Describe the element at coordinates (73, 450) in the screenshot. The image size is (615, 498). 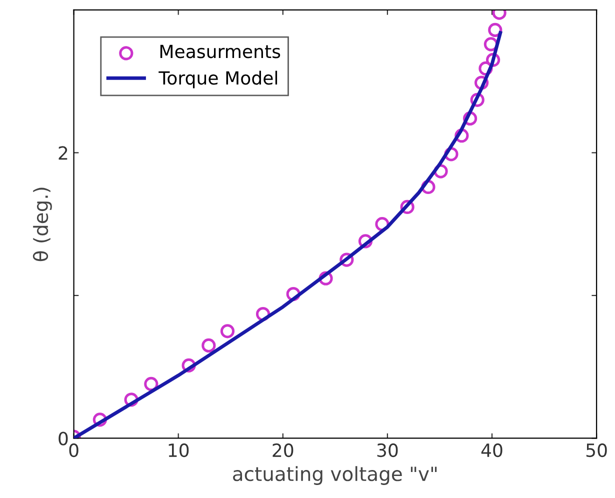
I see `x-tick-label: 0` at that location.